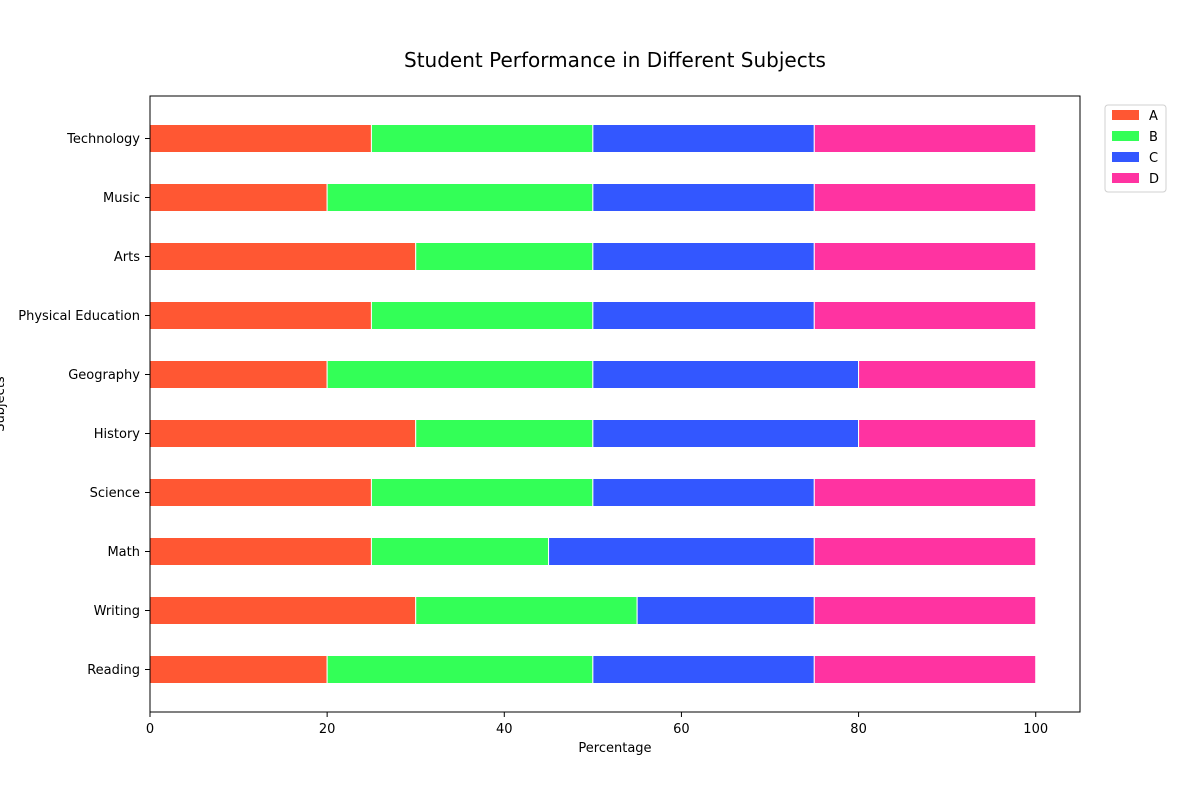  What do you see at coordinates (283, 256) in the screenshot?
I see `bar-arts-a` at bounding box center [283, 256].